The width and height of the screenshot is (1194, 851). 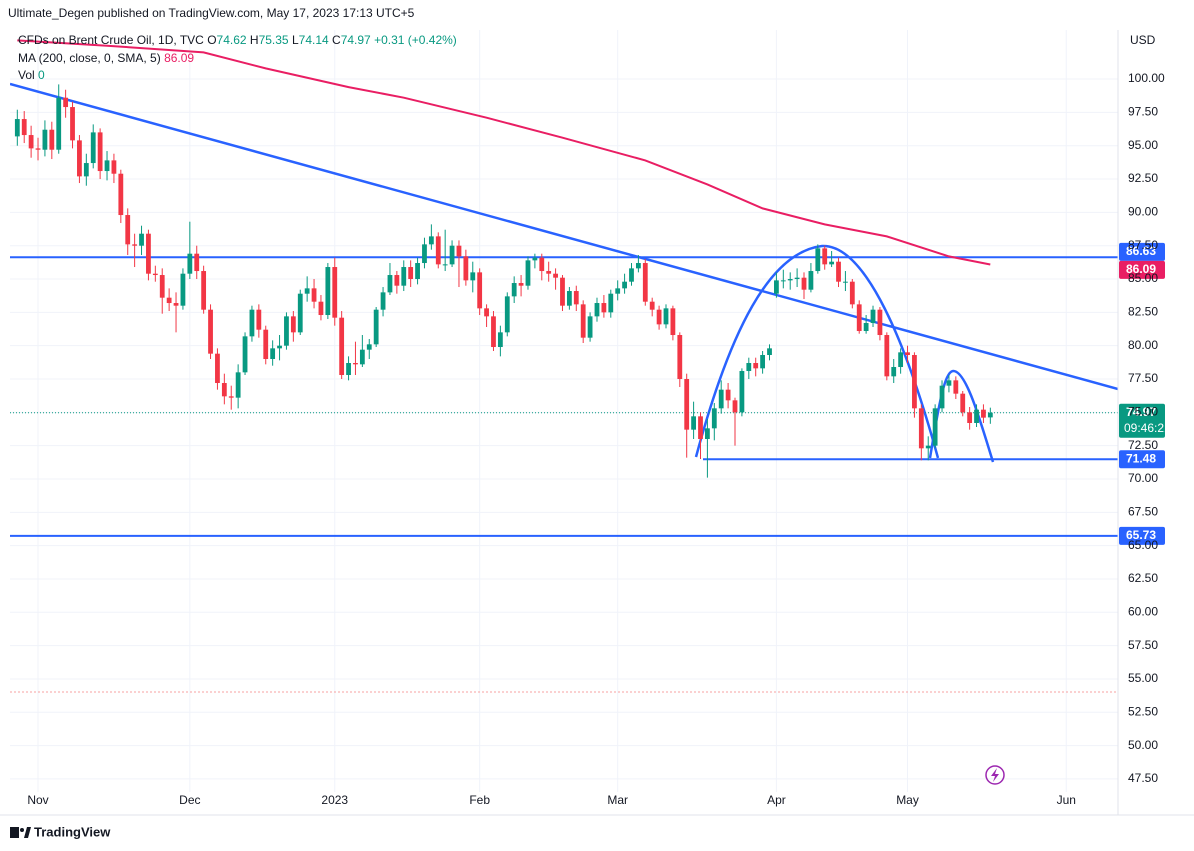 I want to click on alert-icon, so click(x=995, y=775).